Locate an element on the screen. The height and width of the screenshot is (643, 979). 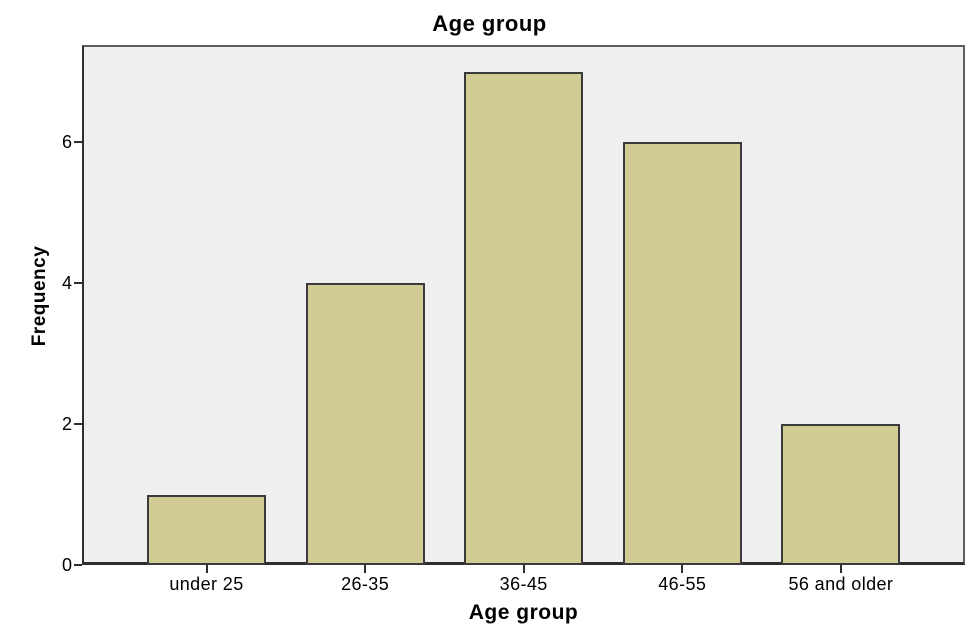
y-tick-label-0: 0 is located at coordinates (66, 565).